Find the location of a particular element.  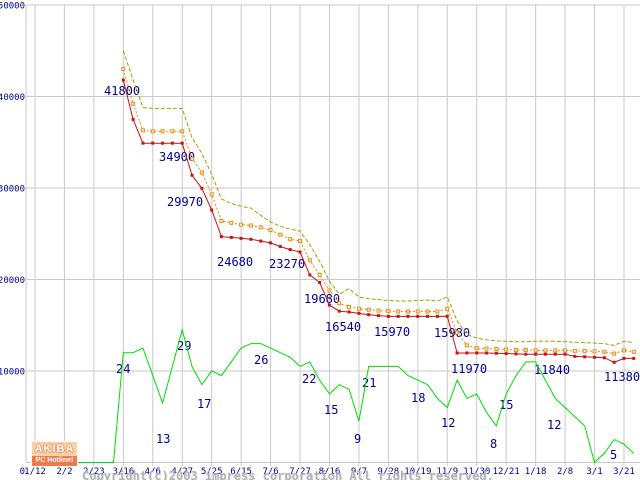

x-tick-label-4-27: 4/27 is located at coordinates (182, 472).